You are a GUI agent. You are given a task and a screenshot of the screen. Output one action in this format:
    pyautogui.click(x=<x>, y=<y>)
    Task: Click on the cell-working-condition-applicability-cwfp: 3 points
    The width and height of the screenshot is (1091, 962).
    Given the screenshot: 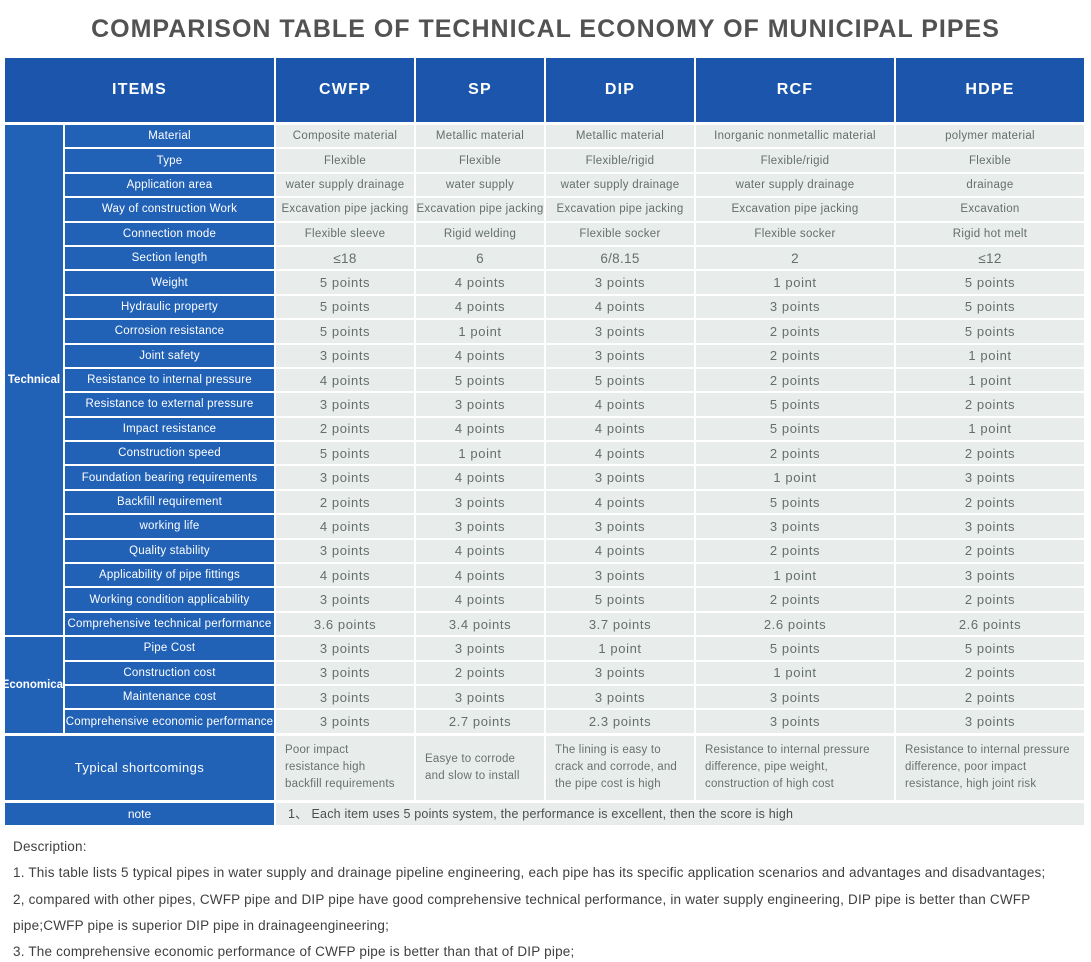 What is the action you would take?
    pyautogui.click(x=345, y=599)
    